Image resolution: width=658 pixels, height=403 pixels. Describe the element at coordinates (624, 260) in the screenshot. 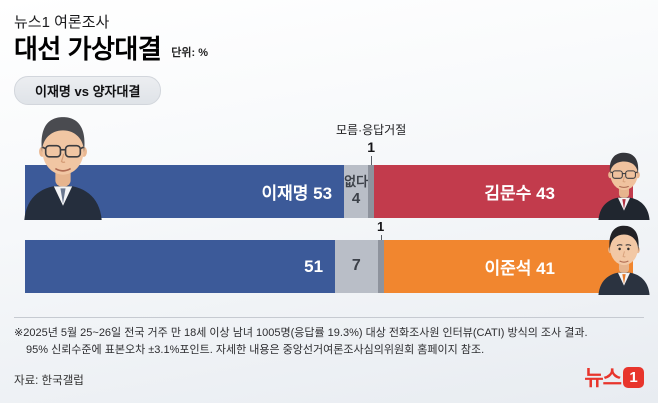

I see `lee-junseok-photo` at that location.